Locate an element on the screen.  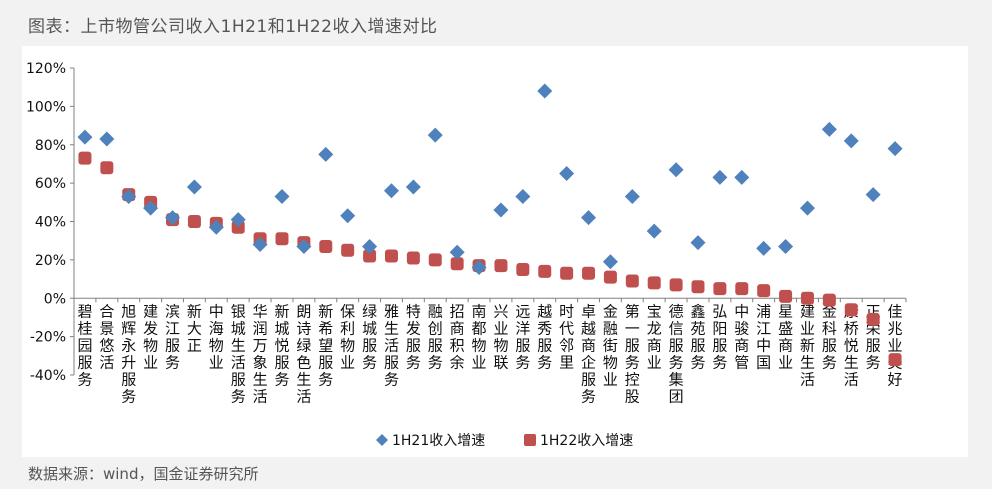
x-tick-label: 碧桂园服务 is located at coordinates (84, 345).